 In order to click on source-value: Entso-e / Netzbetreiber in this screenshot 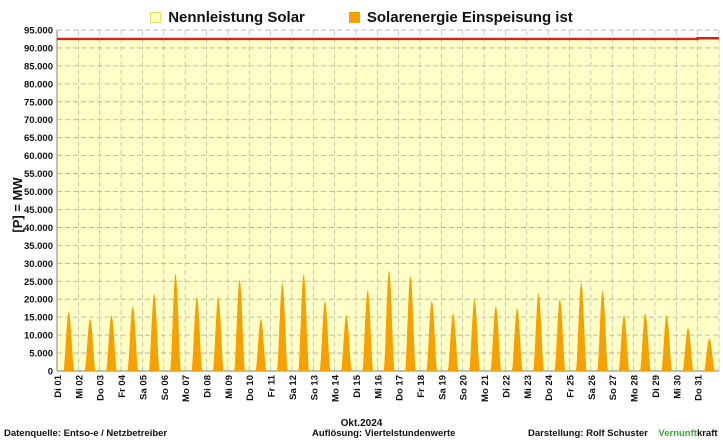, I will do `click(115, 433)`.